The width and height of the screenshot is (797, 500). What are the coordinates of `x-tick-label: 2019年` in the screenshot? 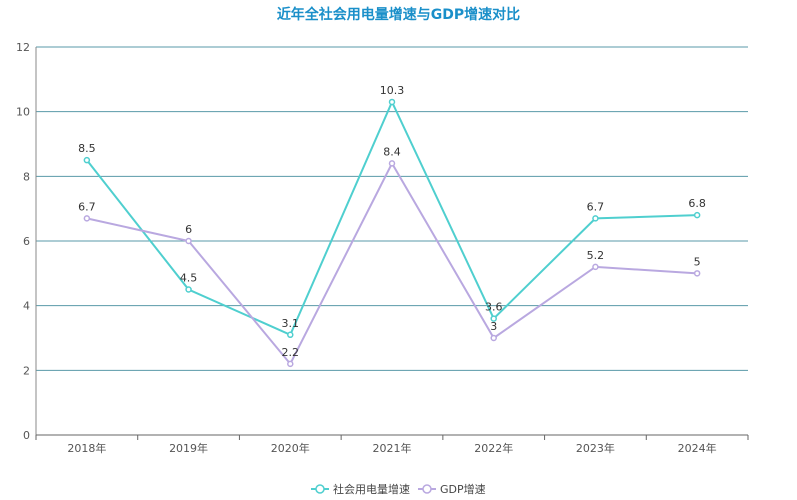 It's located at (188, 448).